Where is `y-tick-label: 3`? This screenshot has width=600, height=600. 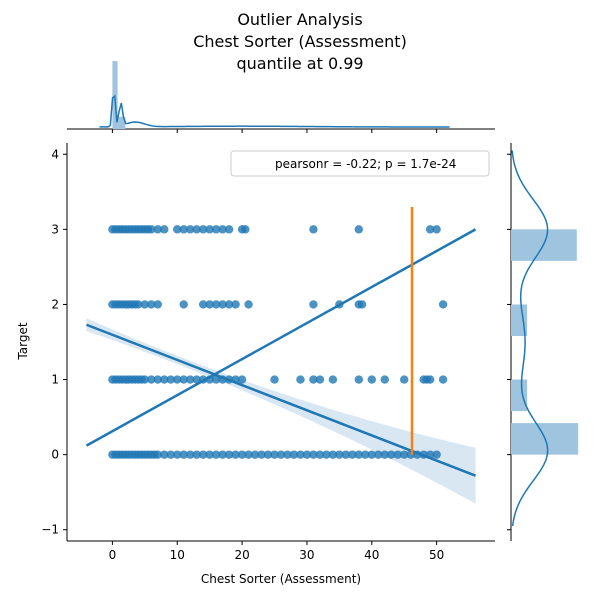
y-tick-label: 3 is located at coordinates (55, 229).